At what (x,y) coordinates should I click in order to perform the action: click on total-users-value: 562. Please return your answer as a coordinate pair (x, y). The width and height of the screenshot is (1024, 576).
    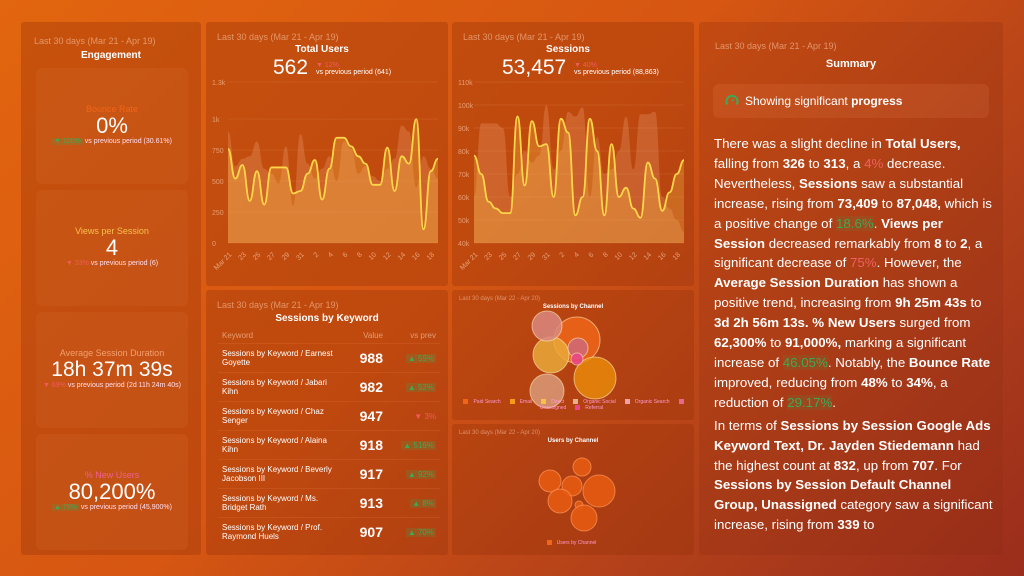
    Looking at the image, I should click on (291, 67).